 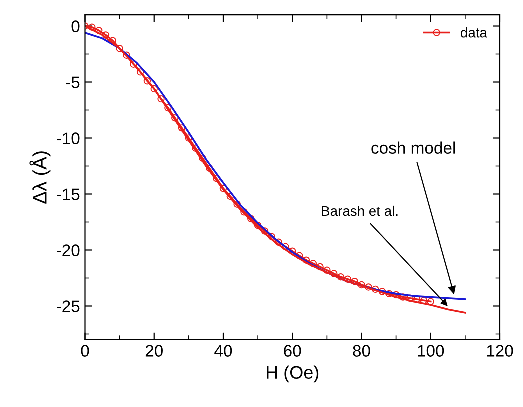 I want to click on x-tick-label: 120, so click(x=500, y=351).